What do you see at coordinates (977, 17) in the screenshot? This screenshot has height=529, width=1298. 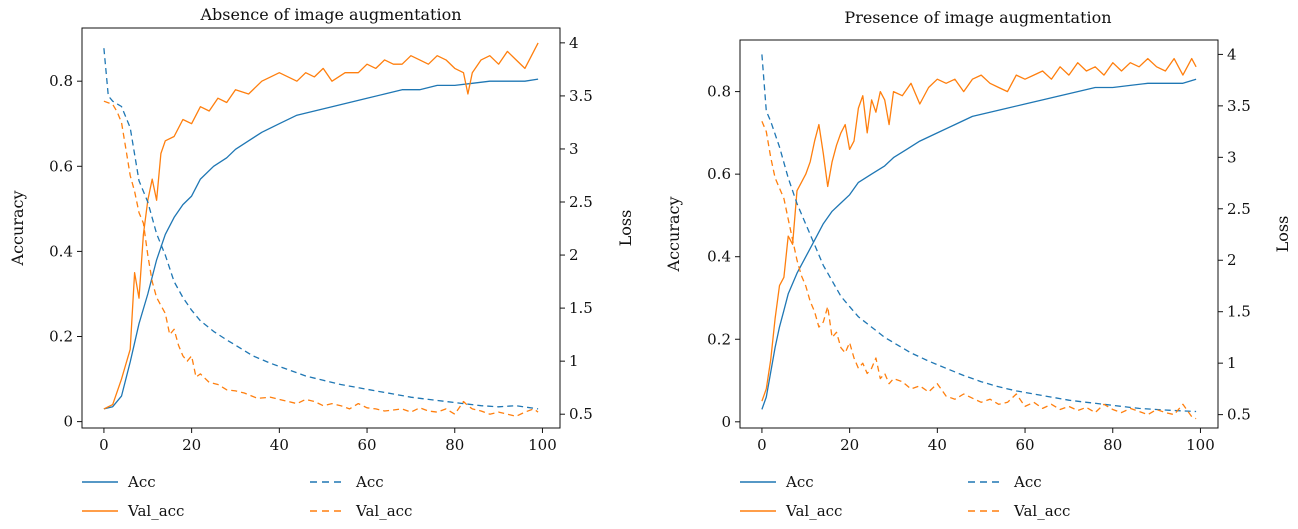 I see `chart-title: Presence of image augmentation` at bounding box center [977, 17].